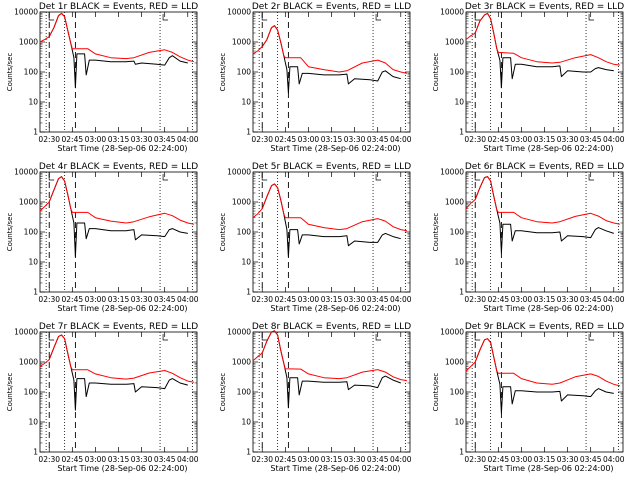  Describe the element at coordinates (544, 167) in the screenshot. I see `chart-title: Det 6r BLACK = Events, RED = LLD` at that location.